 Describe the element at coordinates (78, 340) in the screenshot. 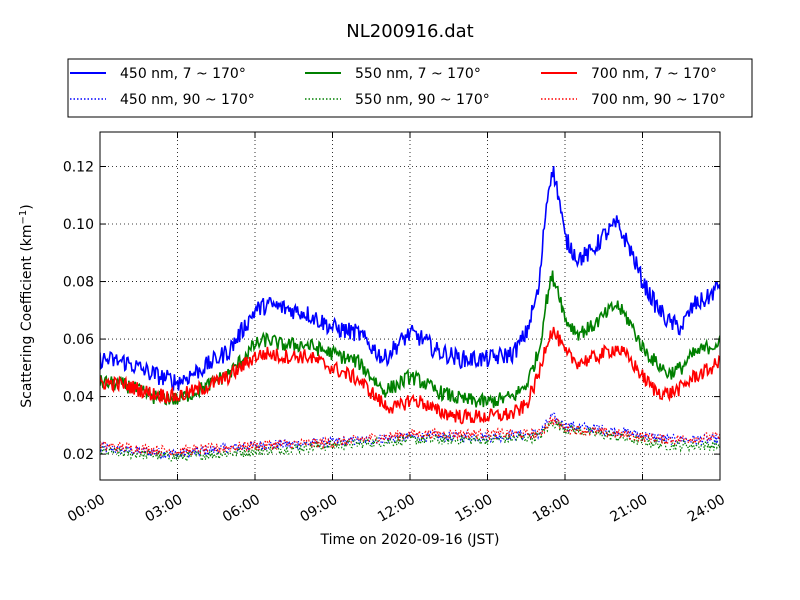

I see `y-tick-label: 0.06` at that location.